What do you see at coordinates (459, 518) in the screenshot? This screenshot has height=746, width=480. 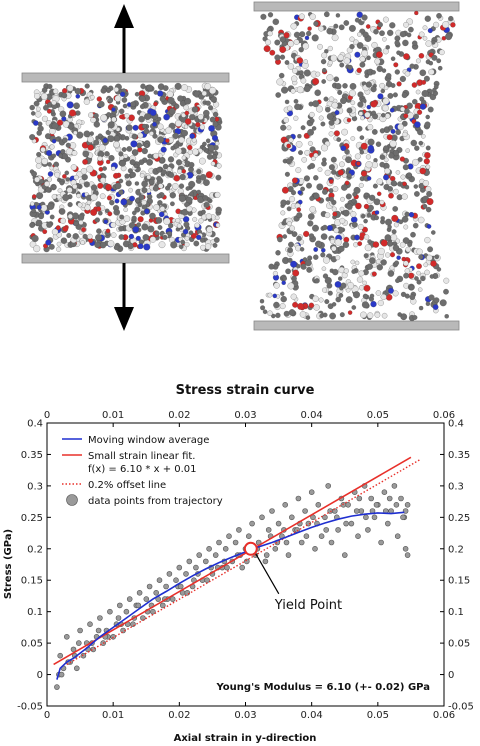 I see `y-tick-label-right: 0.25` at bounding box center [459, 518].